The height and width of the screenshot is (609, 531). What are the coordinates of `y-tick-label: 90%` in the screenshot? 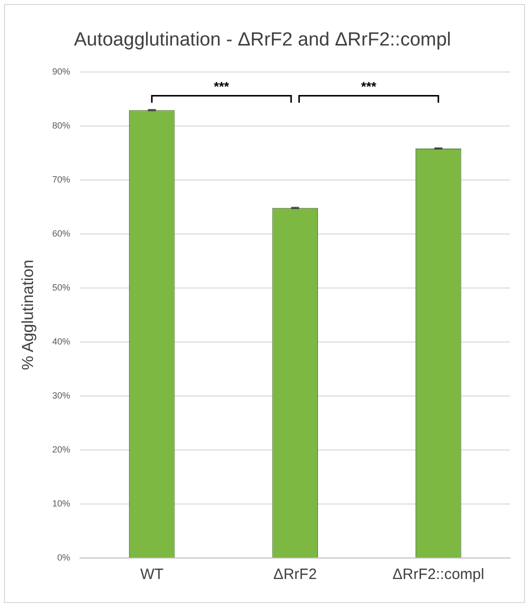 It's located at (61, 71).